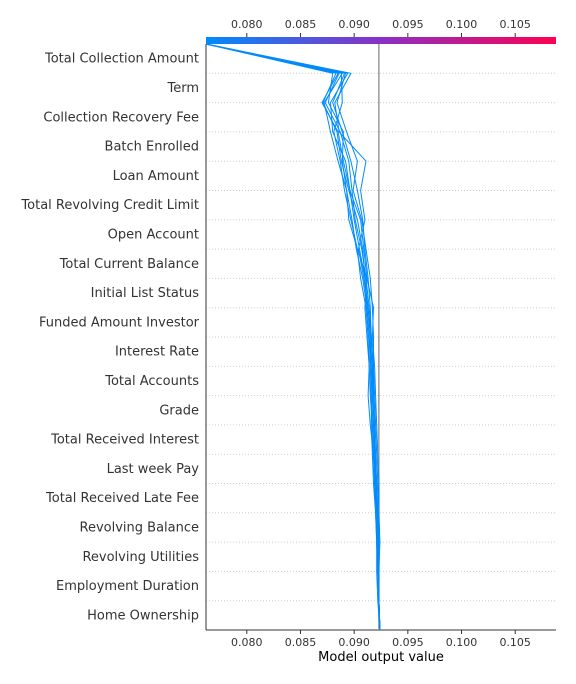 This screenshot has height=684, width=576. What do you see at coordinates (182, 88) in the screenshot?
I see `feature-label: Term` at bounding box center [182, 88].